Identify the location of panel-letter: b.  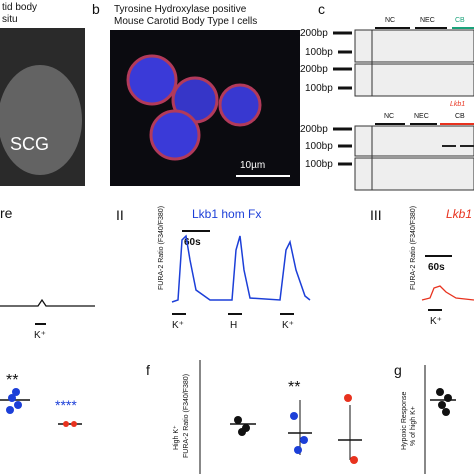
(96, 9).